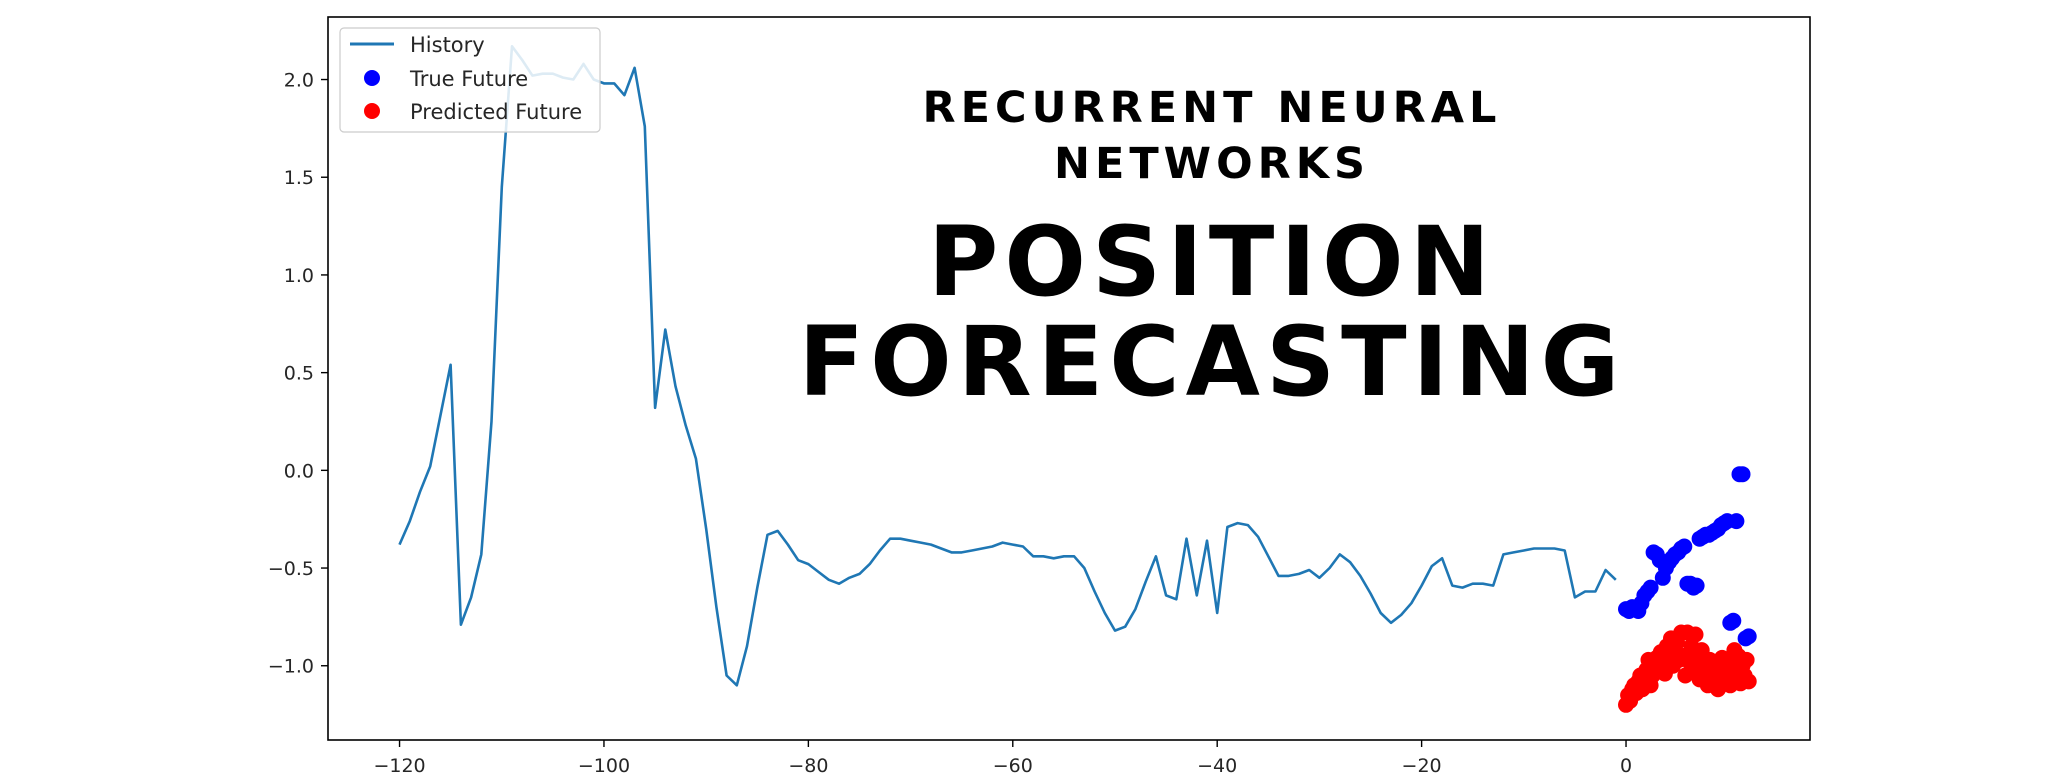 Image resolution: width=2050 pixels, height=780 pixels. I want to click on x-axis: −120 −100 −80 −60 −40 −20 0, so click(1002, 758).